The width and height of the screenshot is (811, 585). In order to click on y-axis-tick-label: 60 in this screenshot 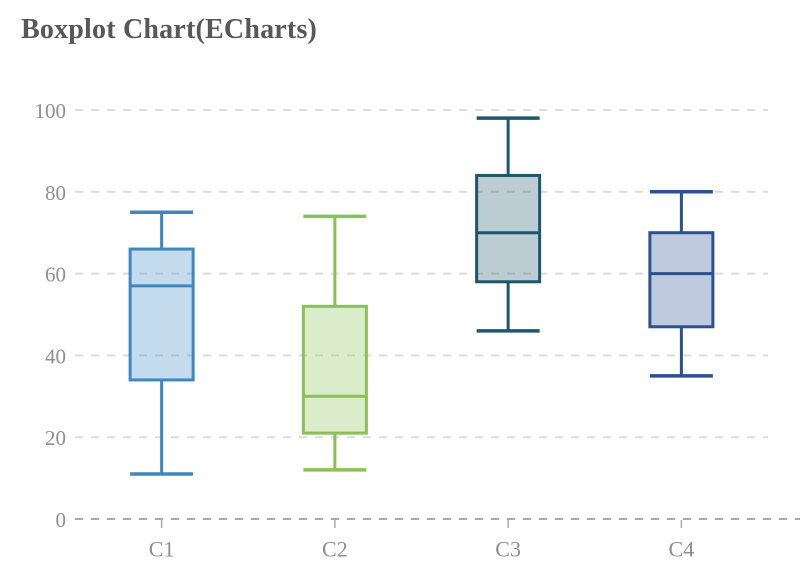, I will do `click(55, 275)`.